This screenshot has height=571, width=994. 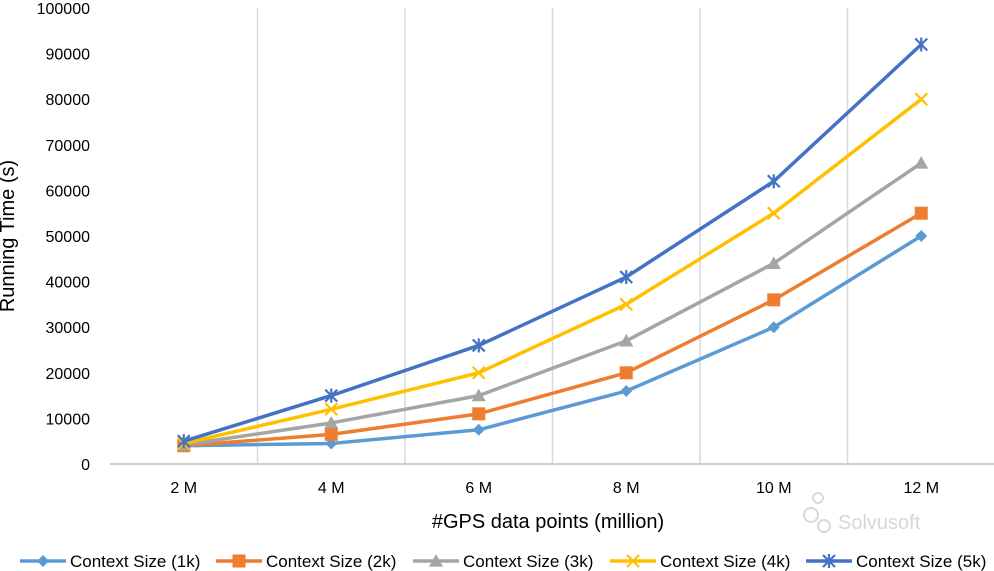 I want to click on legend-item: Context Size (2k), so click(x=306, y=561).